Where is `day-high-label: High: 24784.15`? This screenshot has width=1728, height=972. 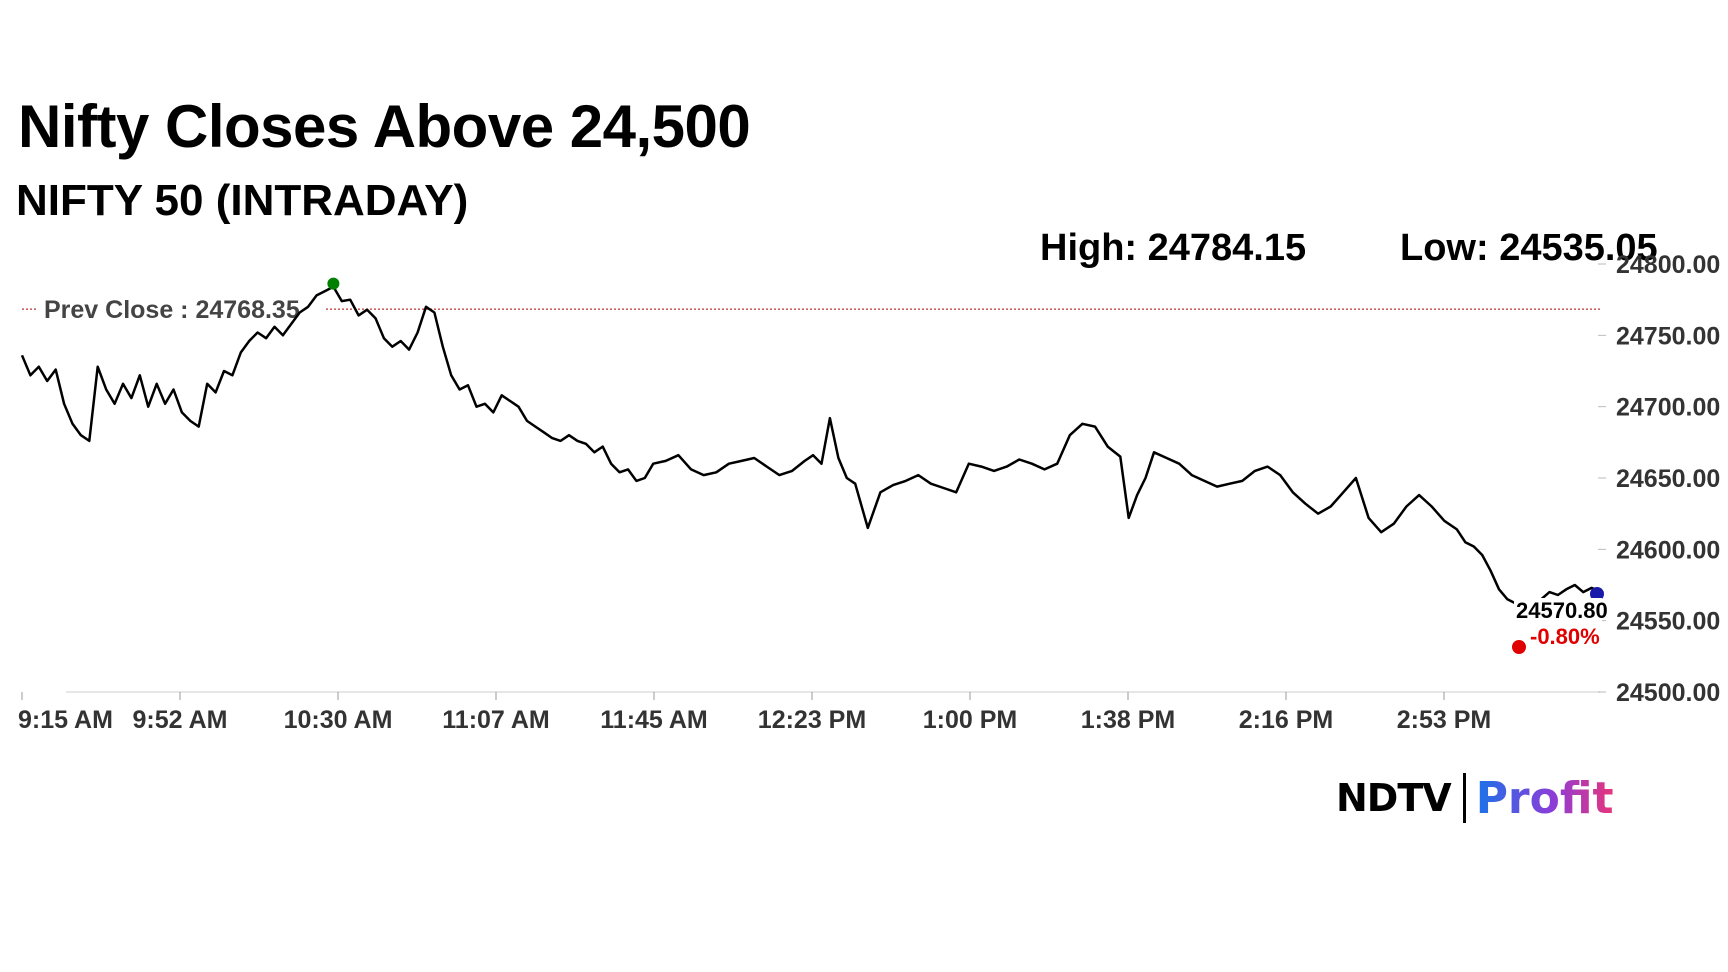
day-high-label: High: 24784.15 is located at coordinates (1173, 248).